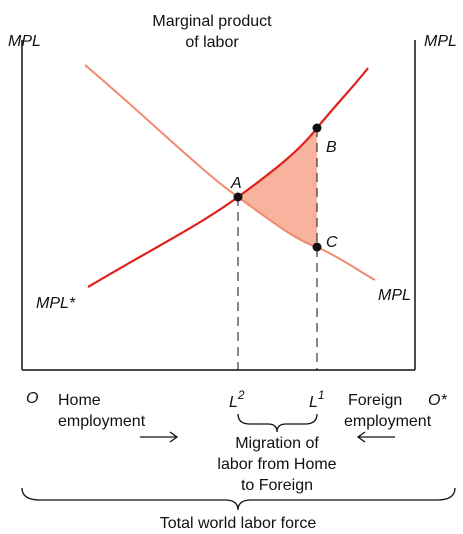 Image resolution: width=463 pixels, height=534 pixels. Describe the element at coordinates (437, 400) in the screenshot. I see `origin-label: O*` at that location.